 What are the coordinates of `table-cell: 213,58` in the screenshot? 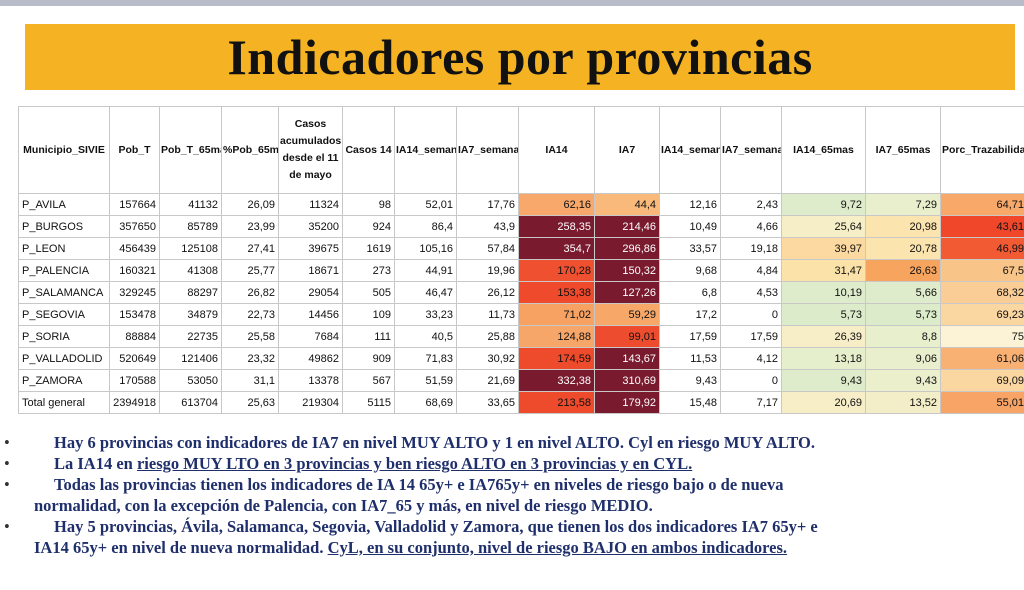 It's located at (556, 402).